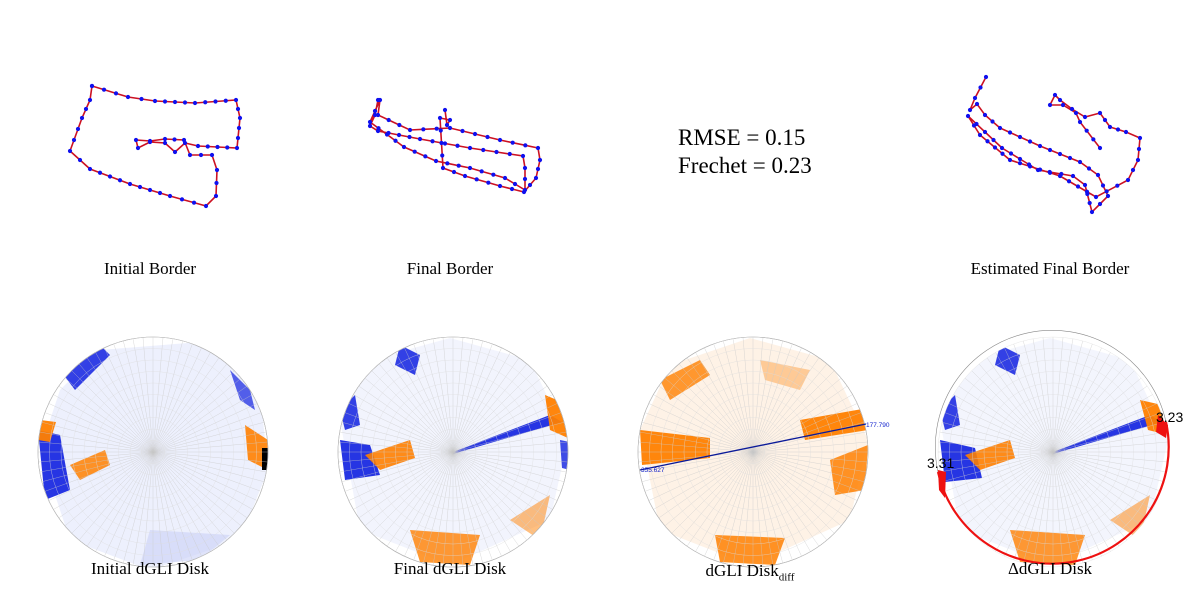 Image resolution: width=1200 pixels, height=600 pixels. What do you see at coordinates (450, 268) in the screenshot?
I see `final-border-caption: Final Border` at bounding box center [450, 268].